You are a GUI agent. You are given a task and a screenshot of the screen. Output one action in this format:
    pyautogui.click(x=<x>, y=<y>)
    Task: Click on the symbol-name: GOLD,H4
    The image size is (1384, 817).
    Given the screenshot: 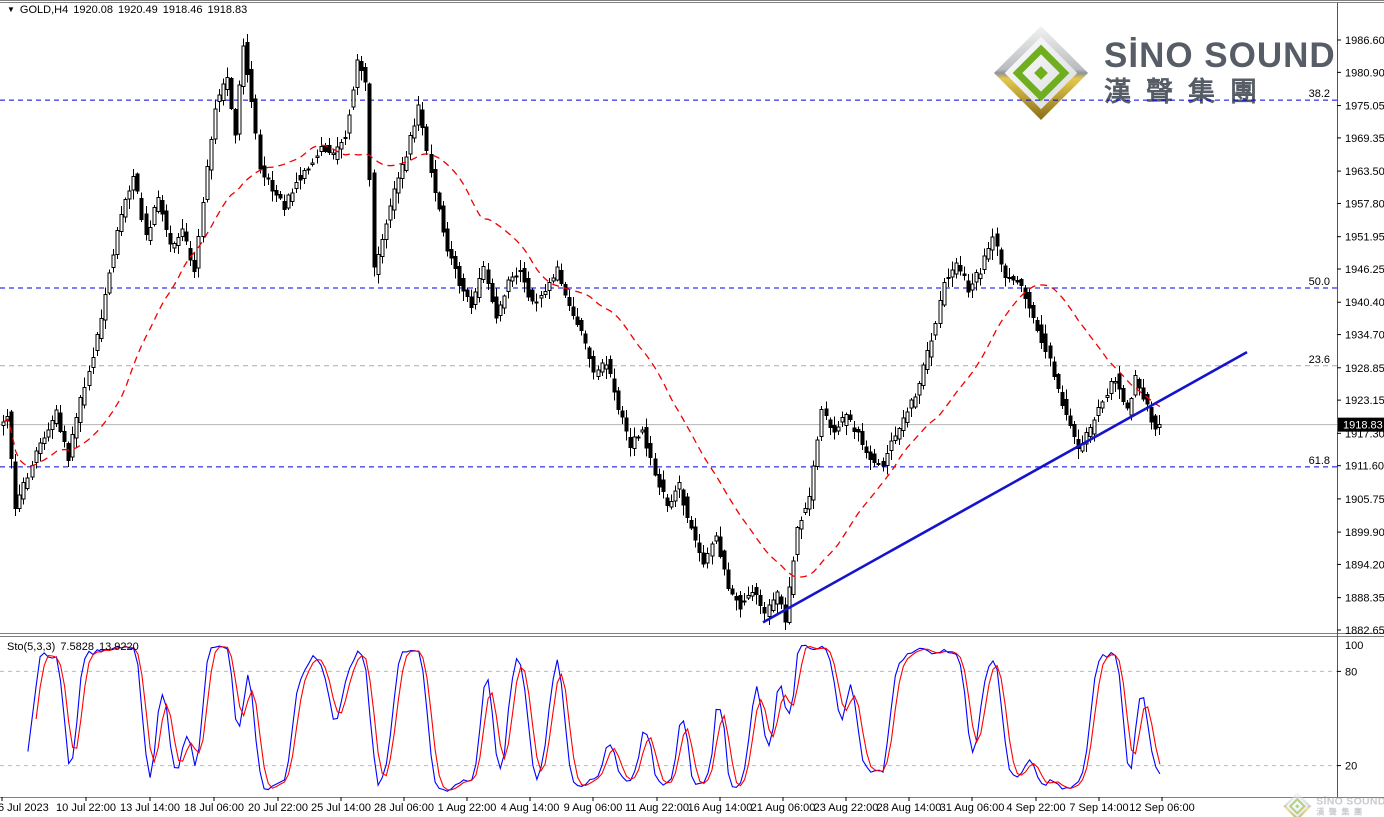 What is the action you would take?
    pyautogui.click(x=44, y=10)
    